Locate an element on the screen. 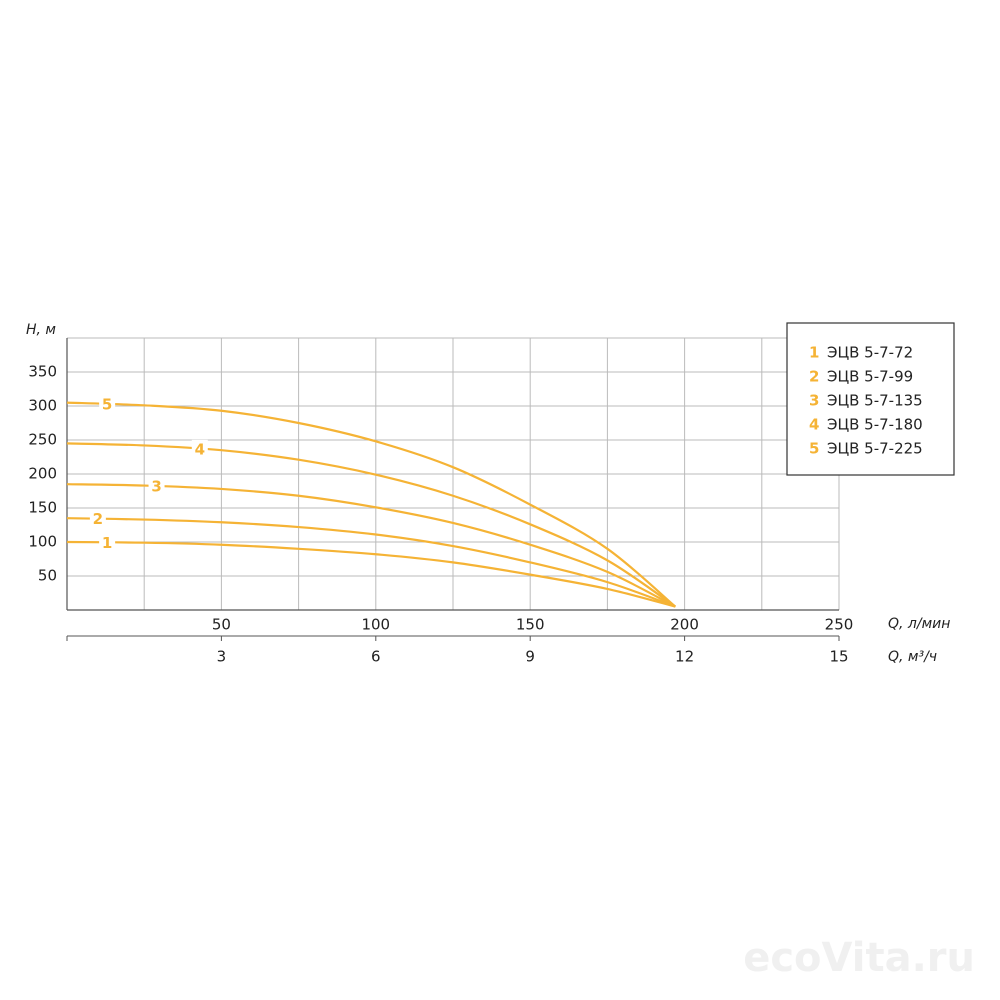  x-tick-label: 100 is located at coordinates (375, 625).